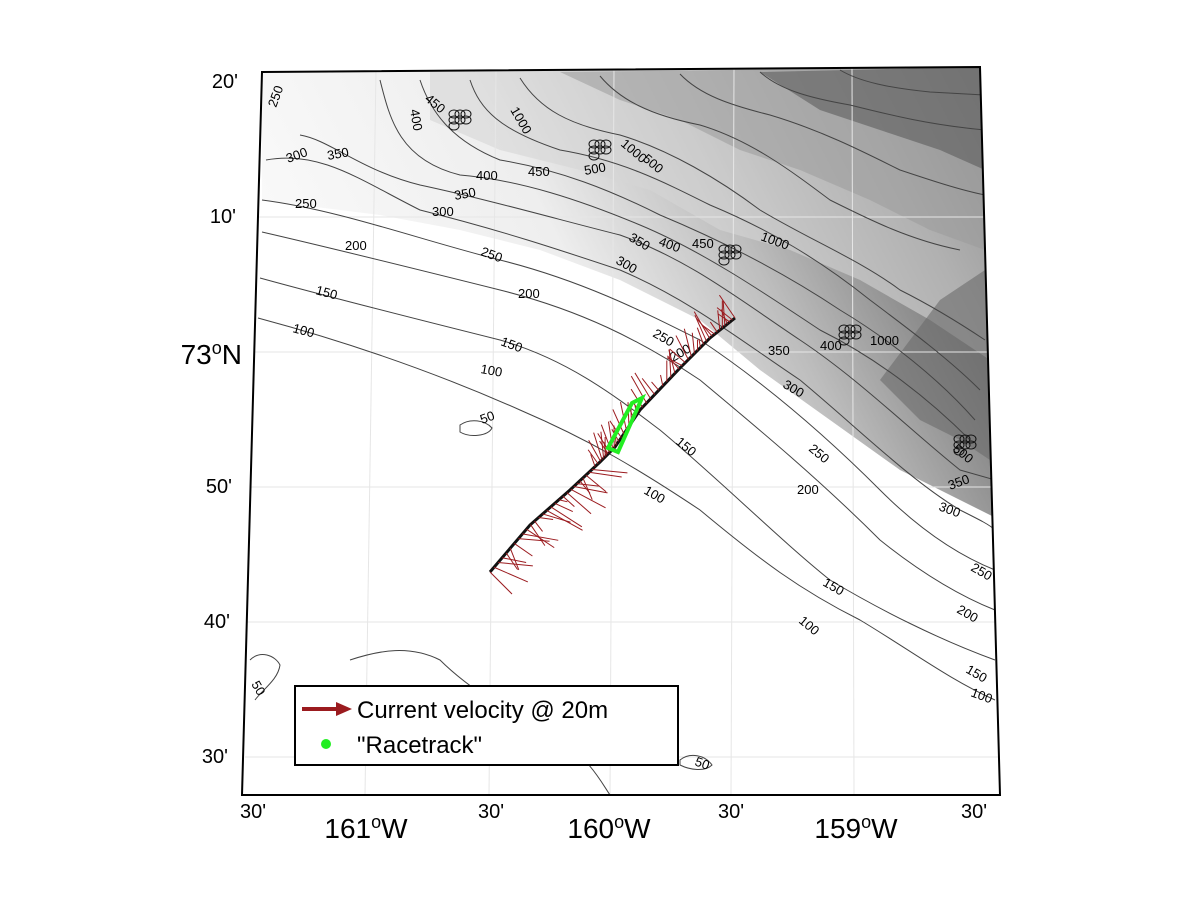  What do you see at coordinates (223, 217) in the screenshot?
I see `lat-label-10: 10'` at bounding box center [223, 217].